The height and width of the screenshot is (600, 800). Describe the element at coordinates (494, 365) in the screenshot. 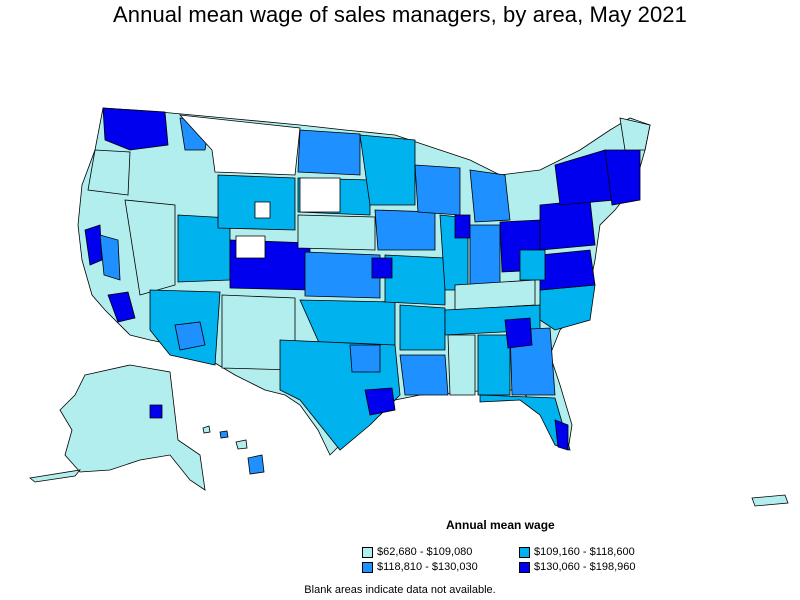

I see `region-alabama` at that location.